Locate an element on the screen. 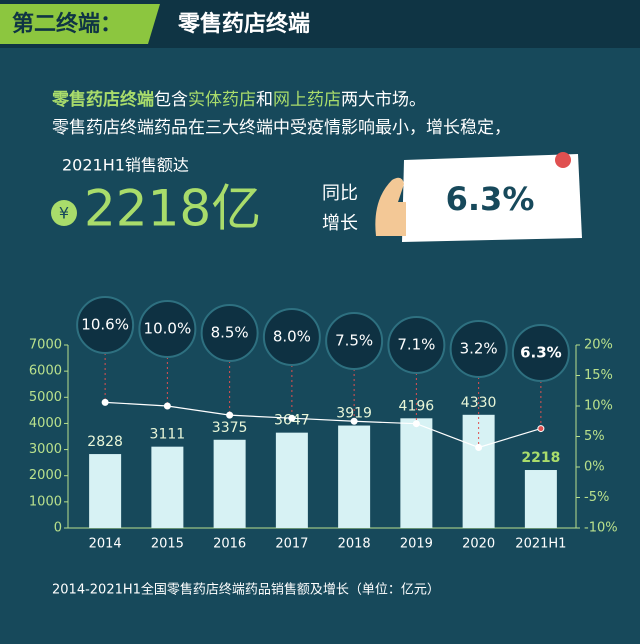 This screenshot has height=644, width=640. y2-tick-label: -10% is located at coordinates (601, 528).